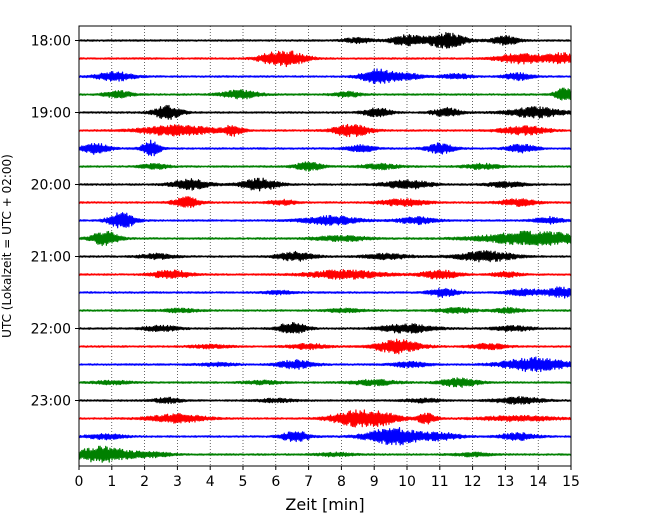 The image size is (650, 520). I want to click on x-tick-label-9: 9, so click(374, 482).